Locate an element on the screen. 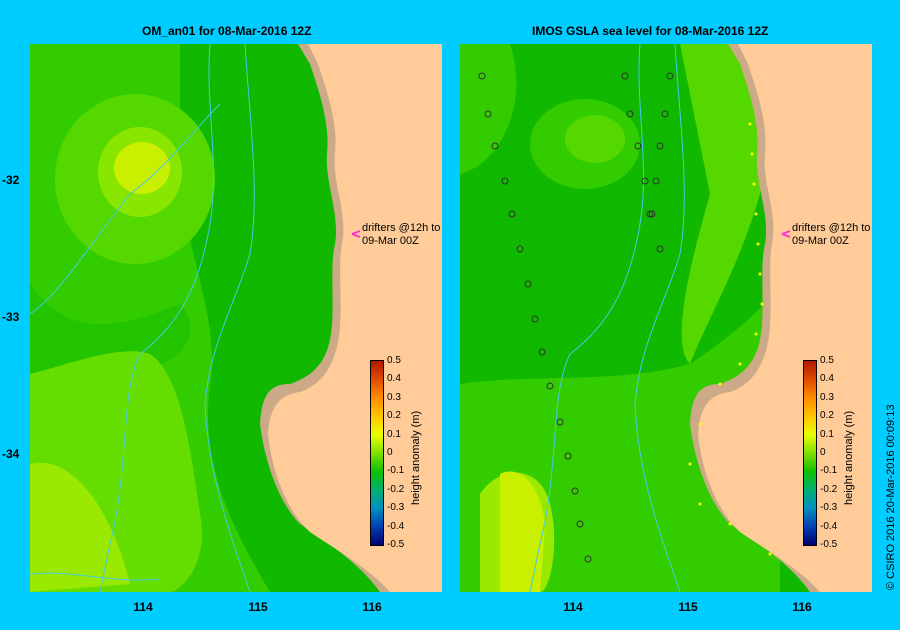  y-tick-32: -32 is located at coordinates (11, 180).